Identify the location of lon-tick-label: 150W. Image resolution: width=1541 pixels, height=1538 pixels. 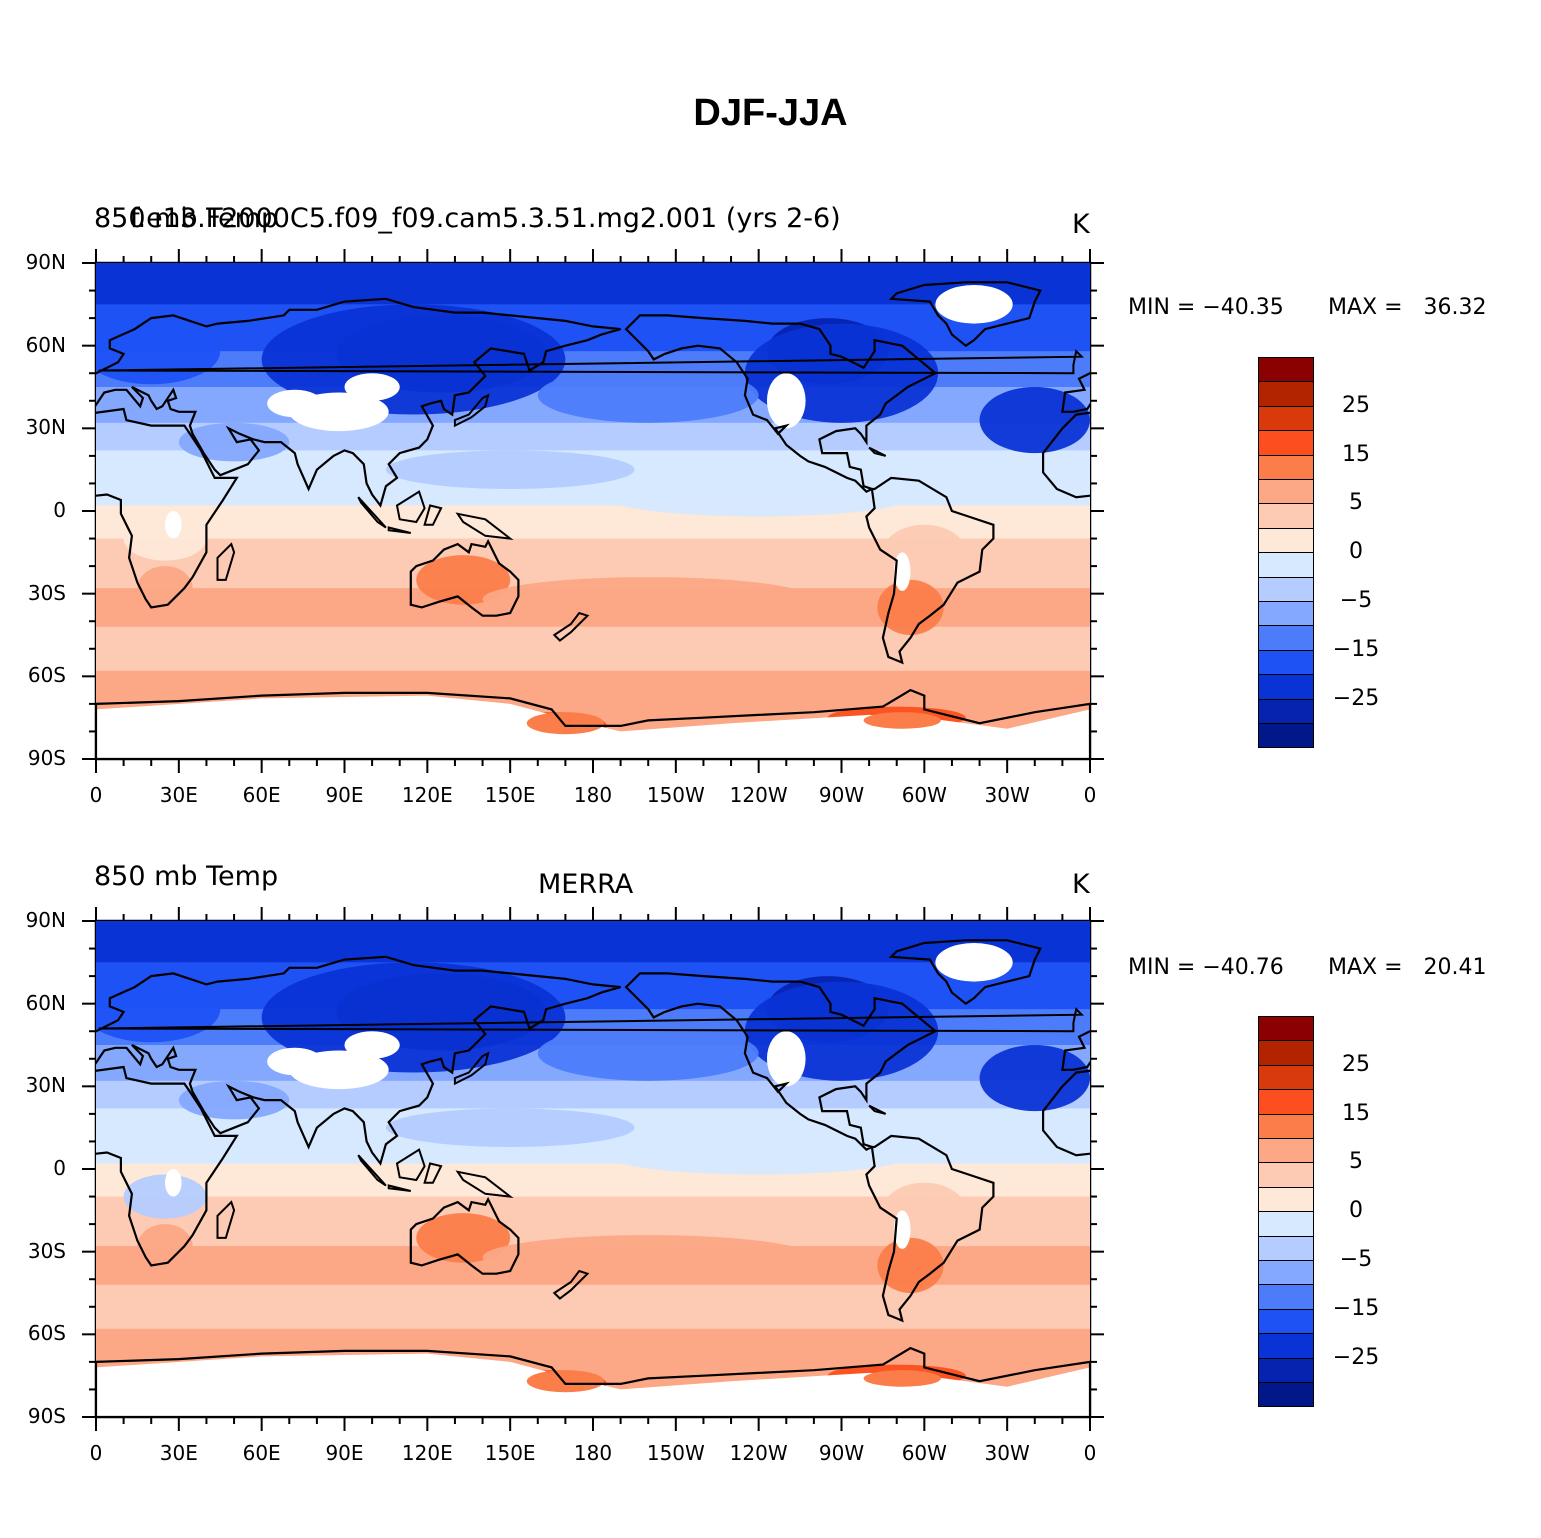
(675, 795).